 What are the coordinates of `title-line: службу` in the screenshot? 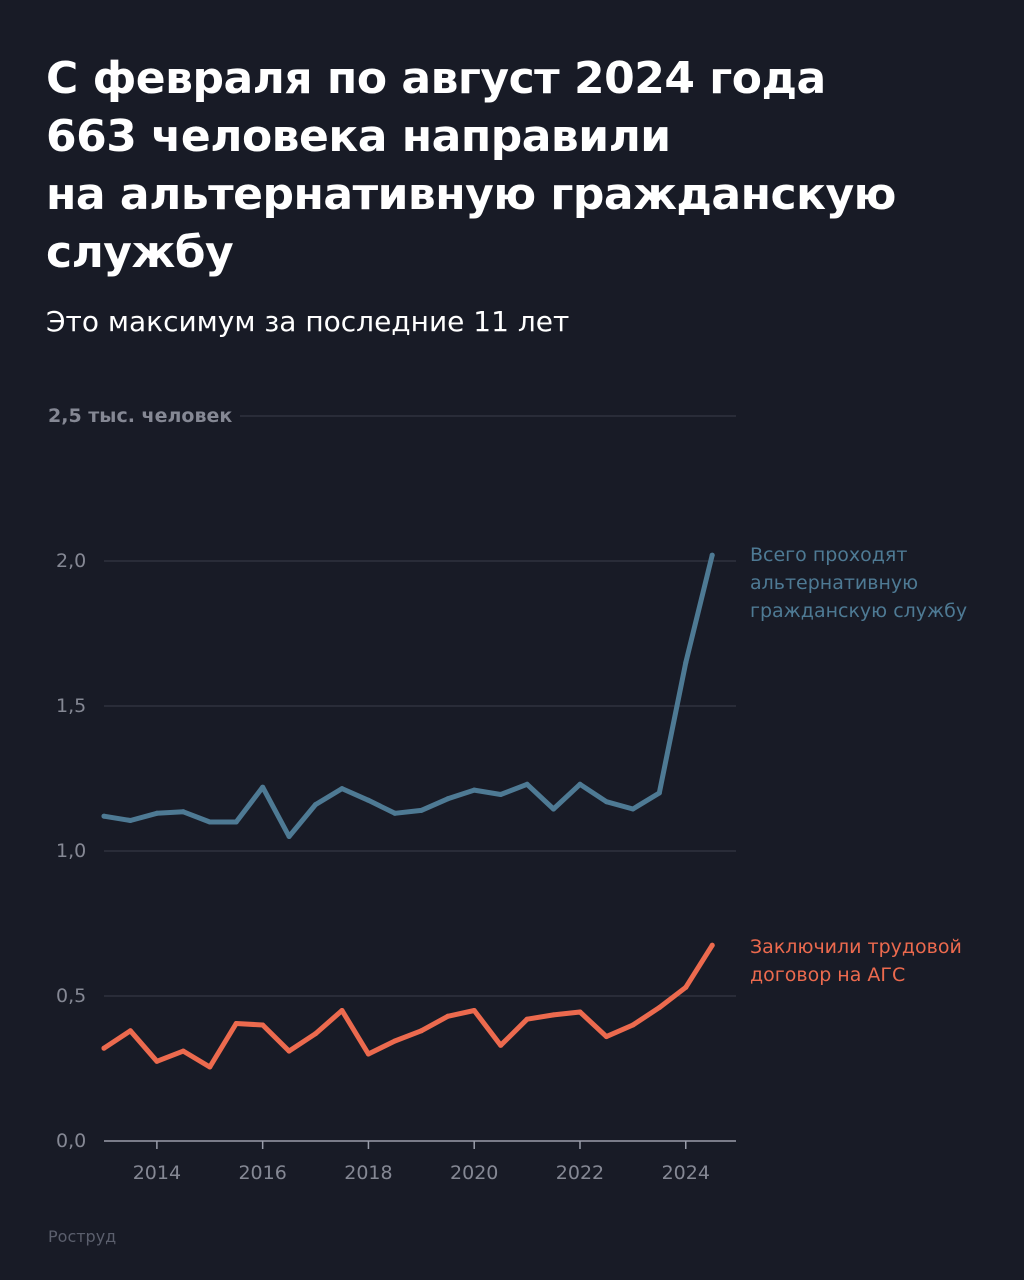 It's located at (140, 252).